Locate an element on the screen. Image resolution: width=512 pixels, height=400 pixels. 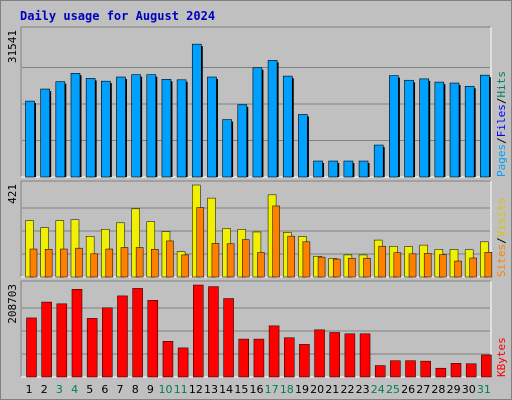
day-label: 8 is located at coordinates (135, 389).